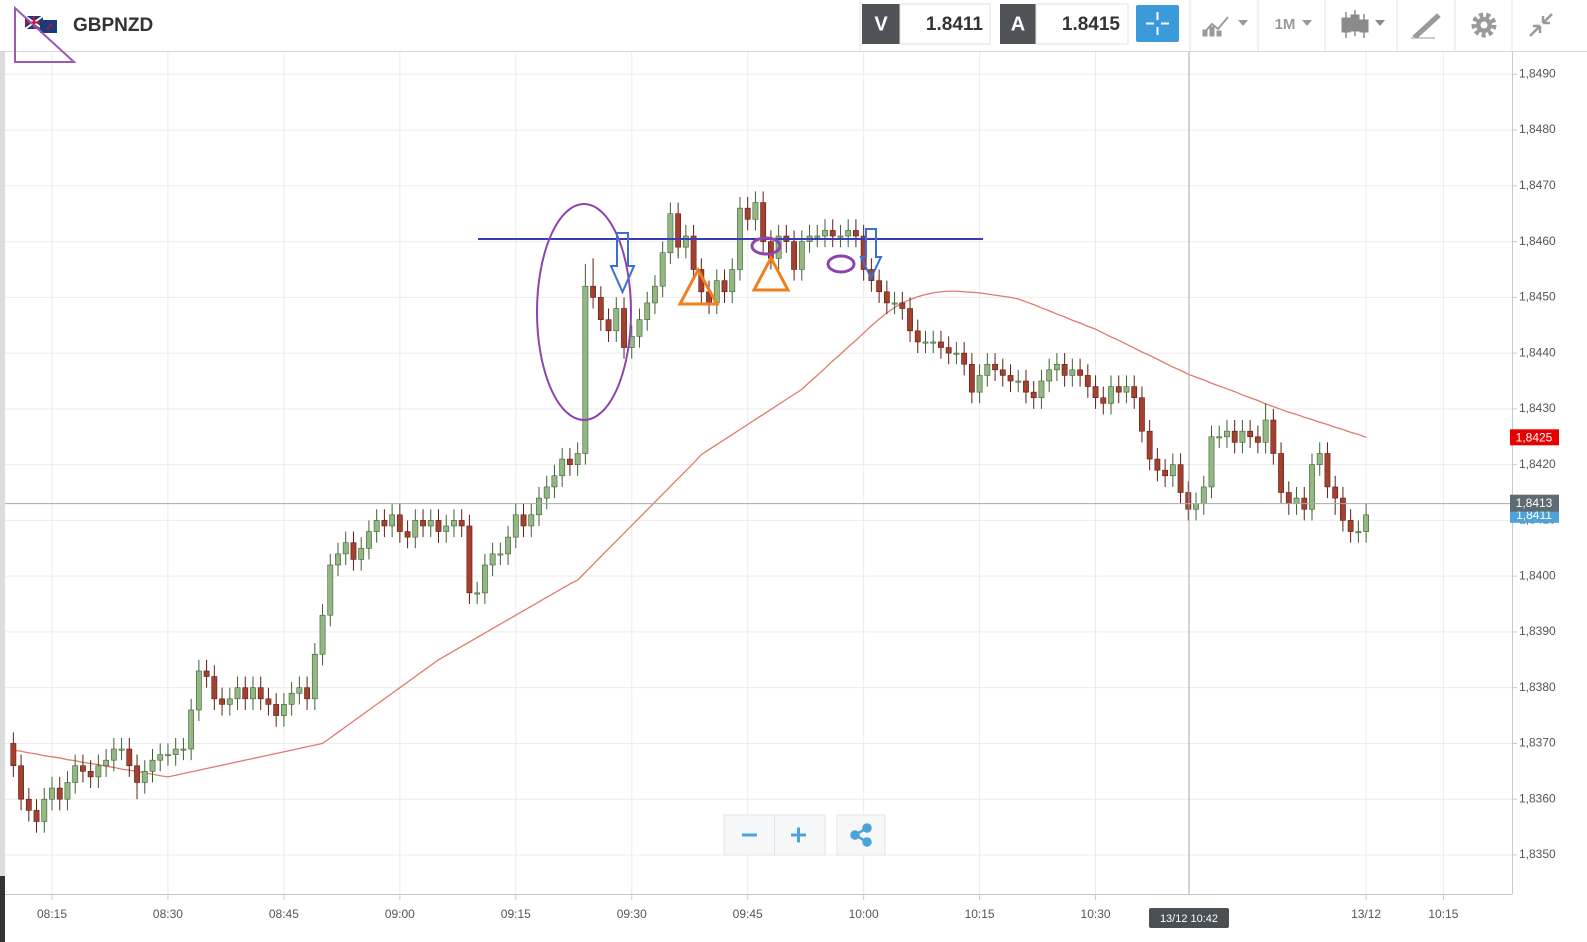 The height and width of the screenshot is (942, 1587). I want to click on header-bar, so click(793, 25).